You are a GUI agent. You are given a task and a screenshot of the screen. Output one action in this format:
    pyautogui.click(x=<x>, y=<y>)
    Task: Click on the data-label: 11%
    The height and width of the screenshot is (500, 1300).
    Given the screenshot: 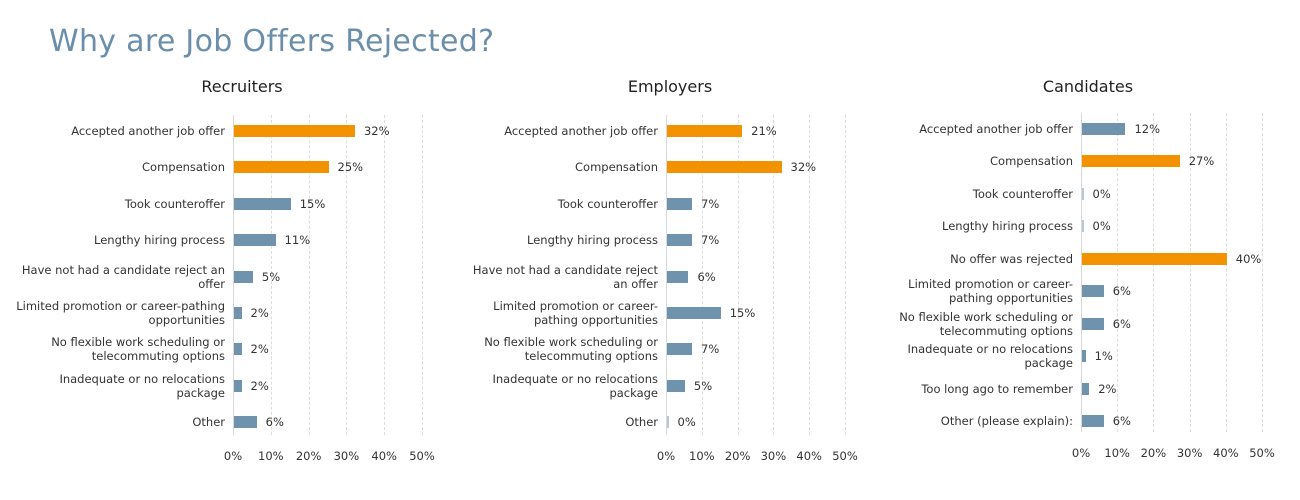 What is the action you would take?
    pyautogui.click(x=297, y=240)
    